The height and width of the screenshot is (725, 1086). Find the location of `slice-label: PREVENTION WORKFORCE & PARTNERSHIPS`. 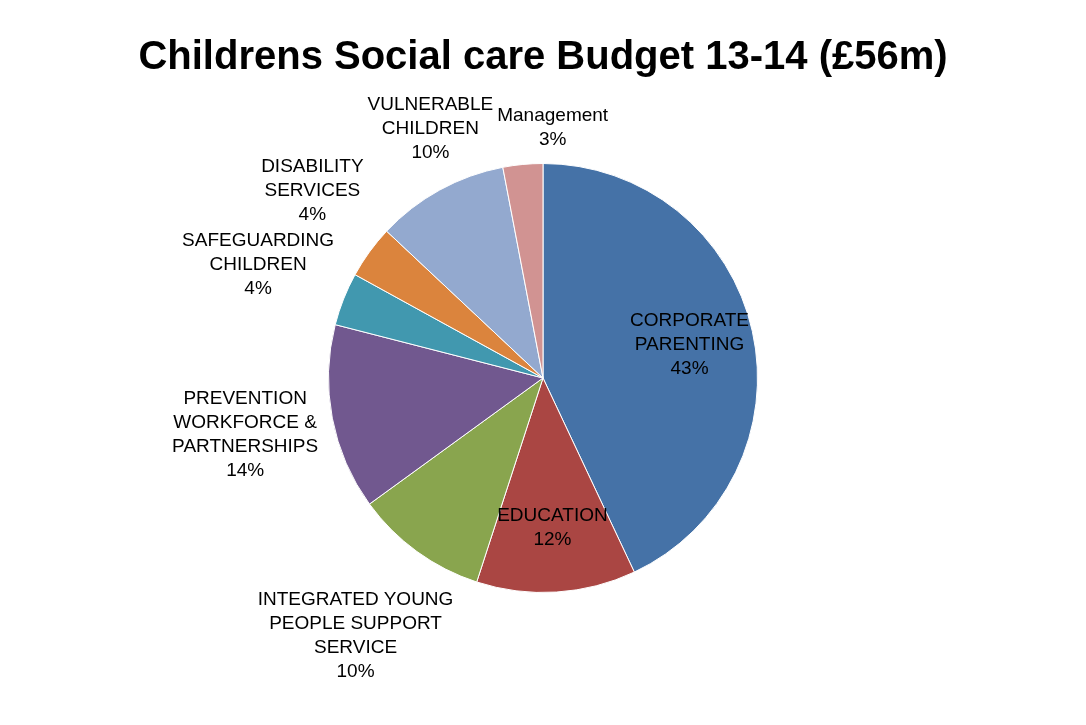

slice-label: PREVENTION WORKFORCE & PARTNERSHIPS is located at coordinates (245, 422).